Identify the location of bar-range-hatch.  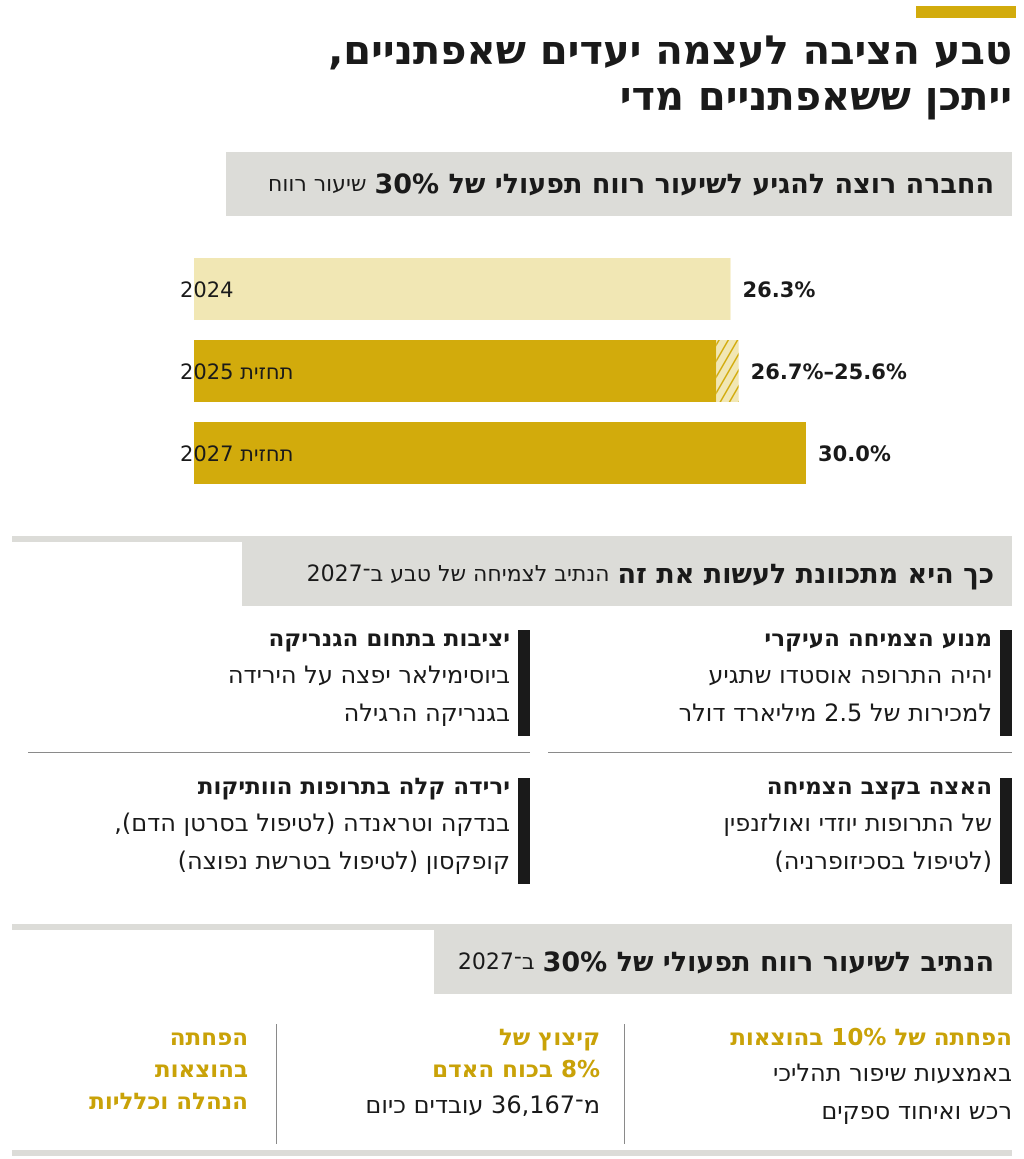
(727, 371).